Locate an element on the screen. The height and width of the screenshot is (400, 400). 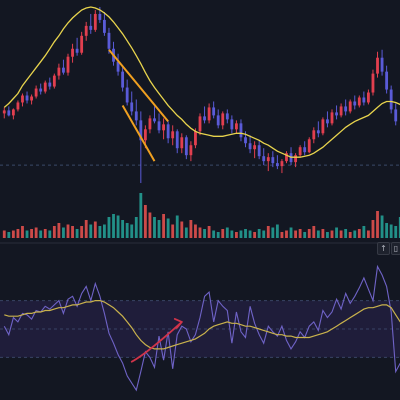
divergence-arrow is located at coordinates (156, 342).